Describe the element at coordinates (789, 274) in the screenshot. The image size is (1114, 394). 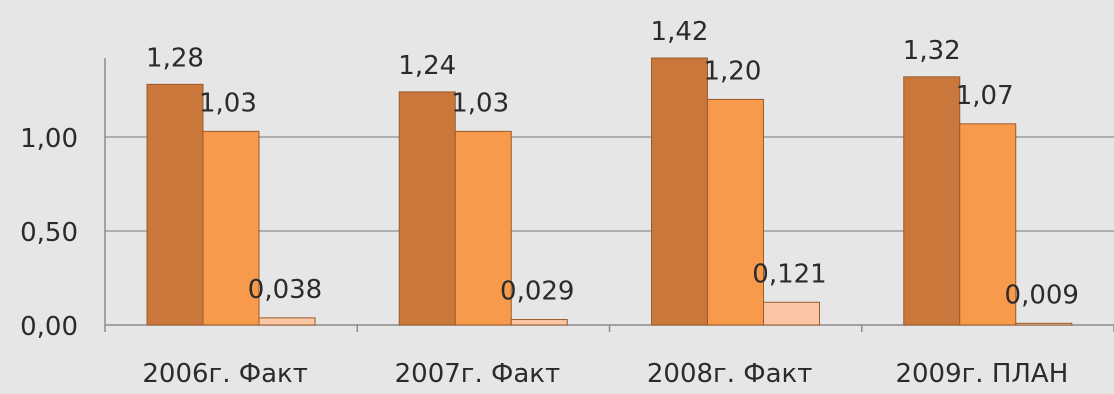
I see `data-label: 0,121` at that location.